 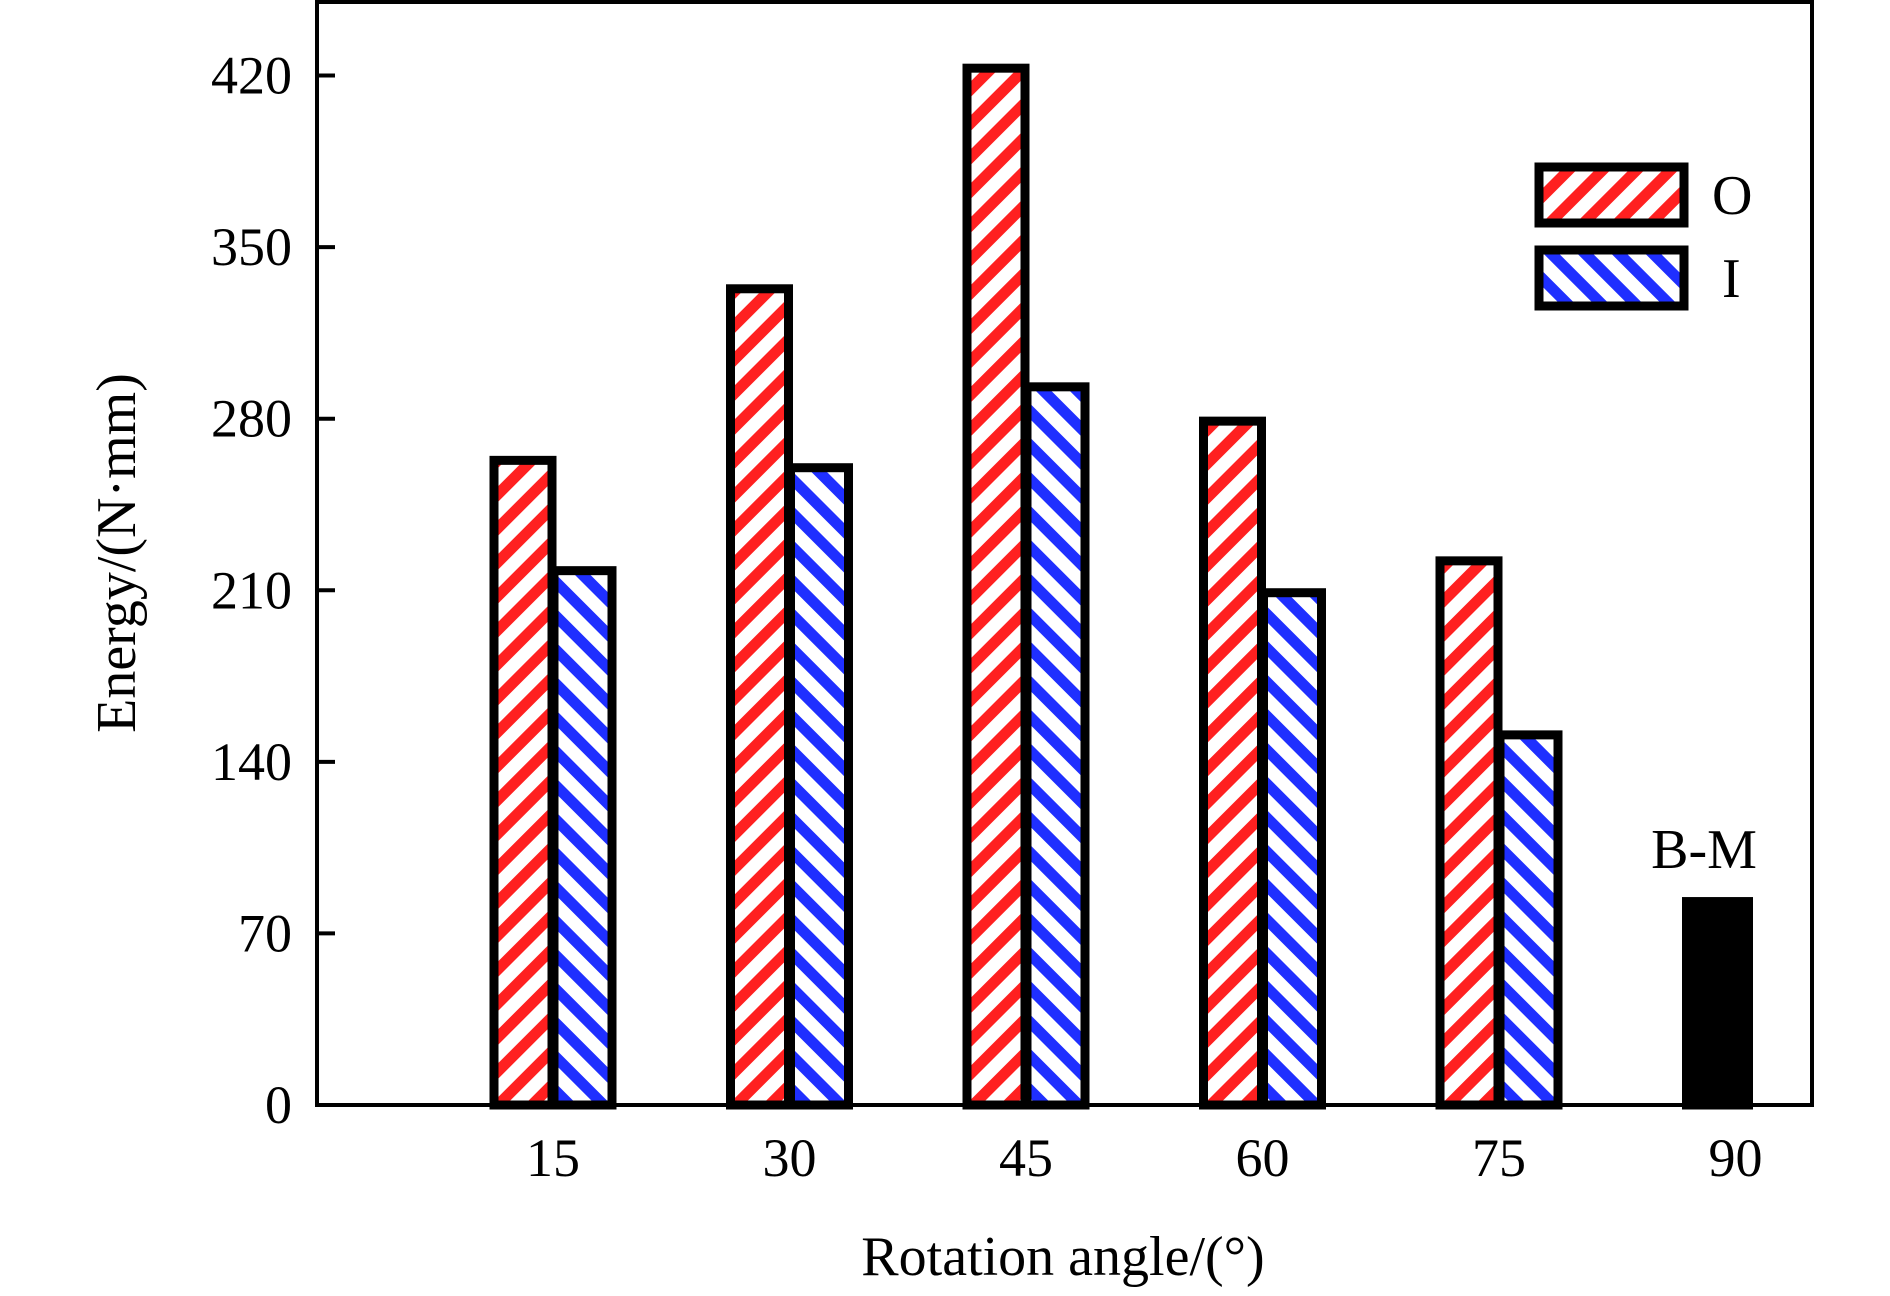 I want to click on y-tick-label: 0, so click(x=278, y=1105).